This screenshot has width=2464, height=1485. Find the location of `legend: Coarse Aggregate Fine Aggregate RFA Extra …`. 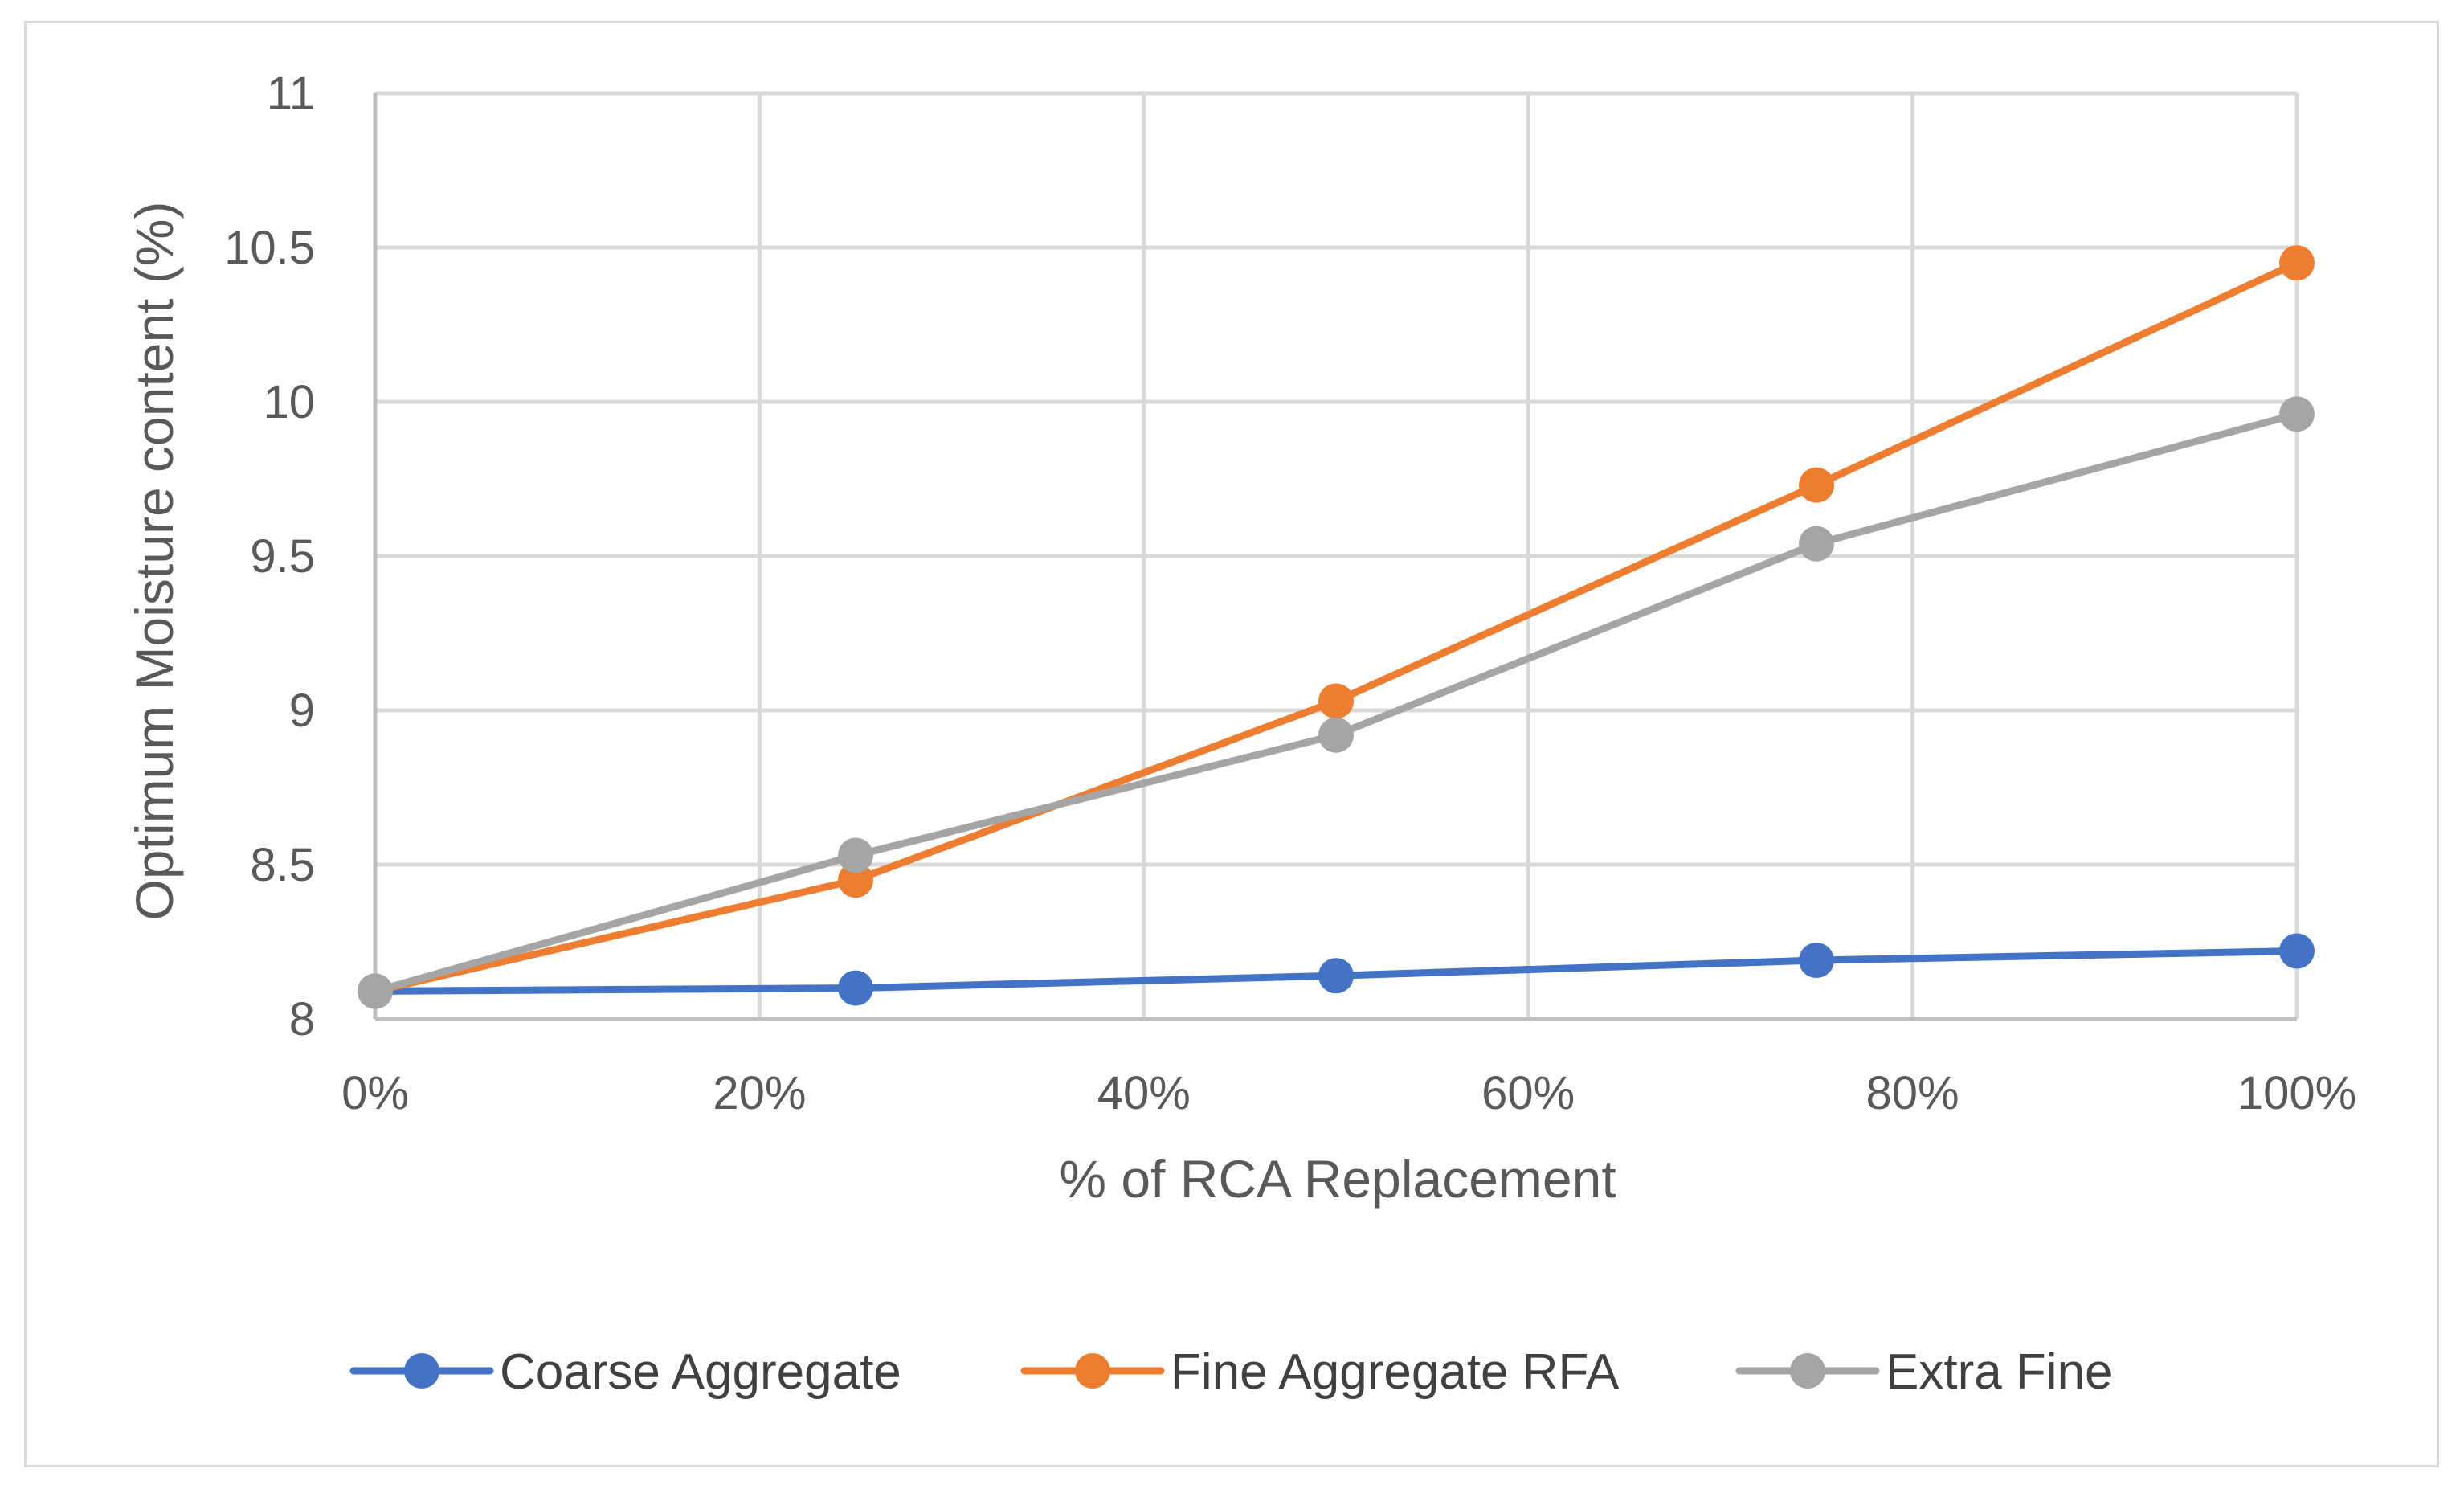

legend: Coarse Aggregate Fine Aggregate RFA Extra … is located at coordinates (1231, 1372).